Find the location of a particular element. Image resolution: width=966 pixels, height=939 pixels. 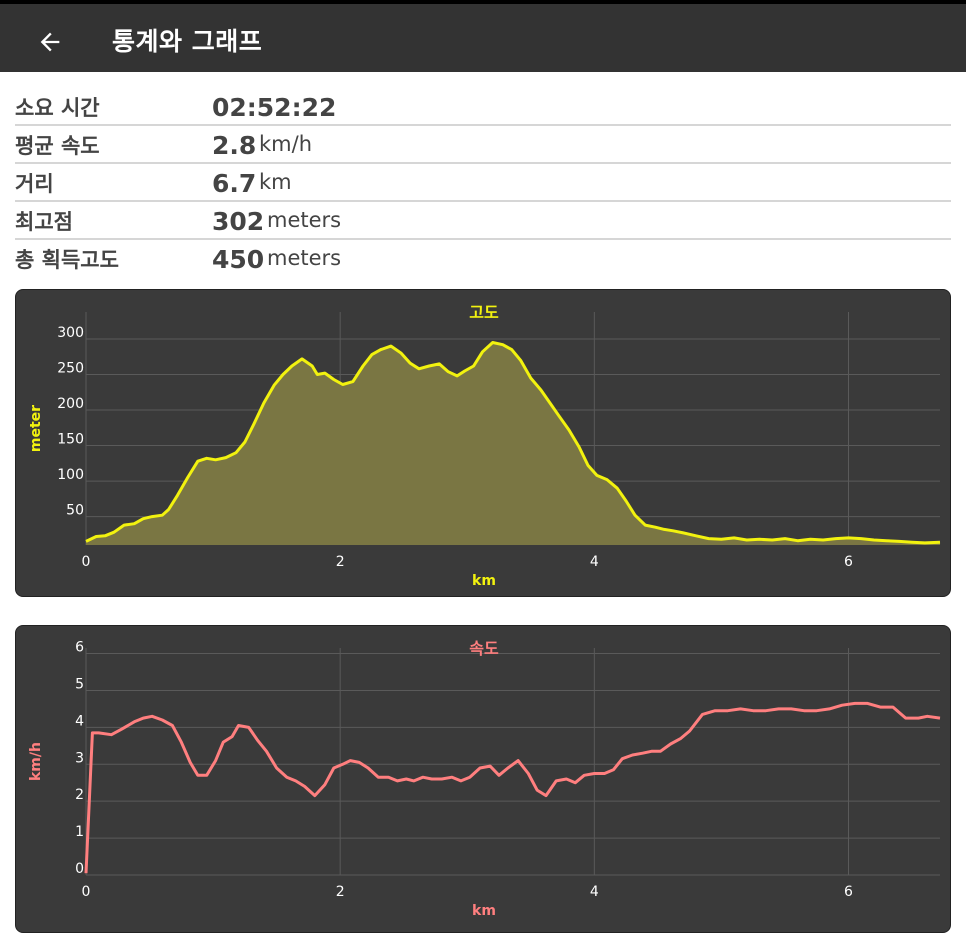

y-axis-label: km/h is located at coordinates (36, 761).